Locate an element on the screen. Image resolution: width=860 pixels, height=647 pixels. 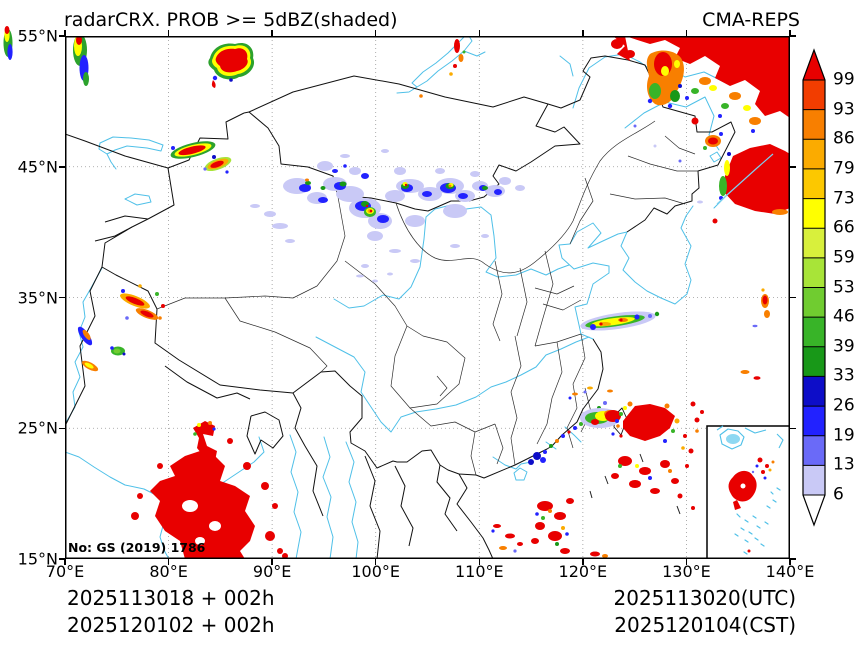
x-tick-label: 80°E is located at coordinates (168, 571).